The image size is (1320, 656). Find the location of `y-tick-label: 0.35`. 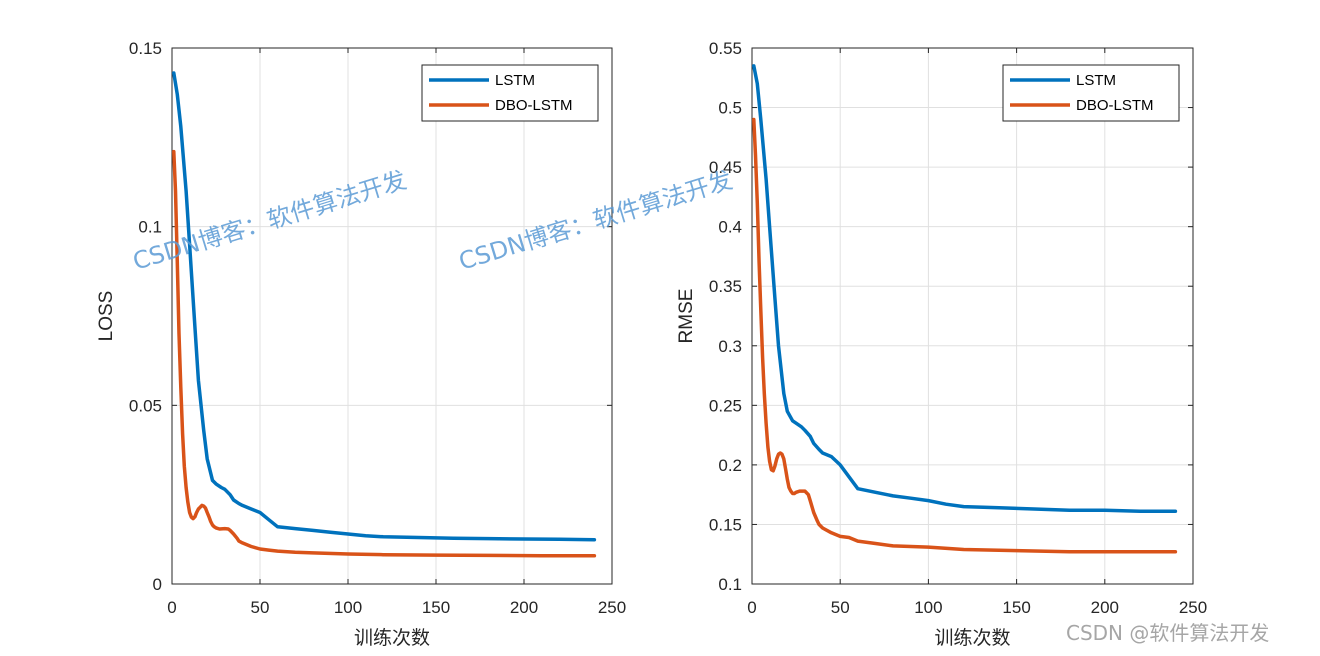

y-tick-label: 0.35 is located at coordinates (725, 286).